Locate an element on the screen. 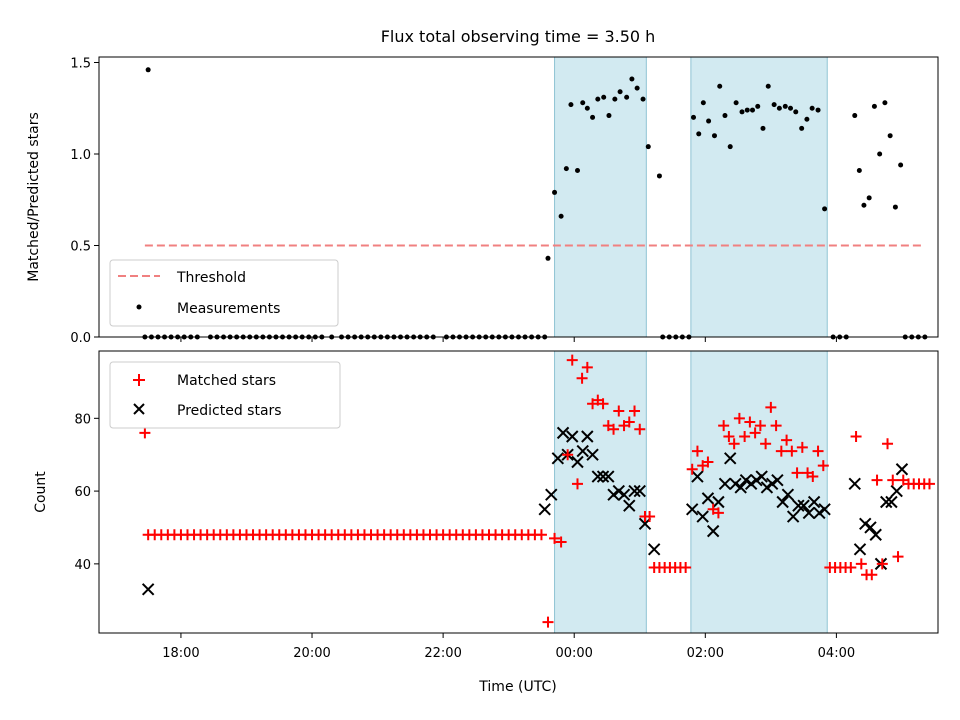  top-y-ticks: 0.0 0.5 1.0 1.5 is located at coordinates (84, 201).